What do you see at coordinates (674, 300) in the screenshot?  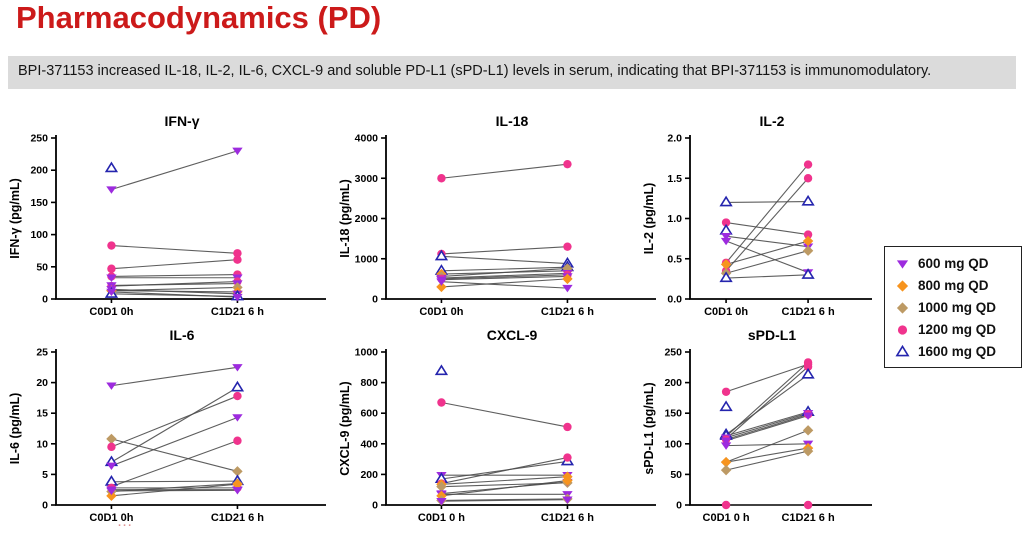 I see `y-tick-label: 0.0` at bounding box center [674, 300].